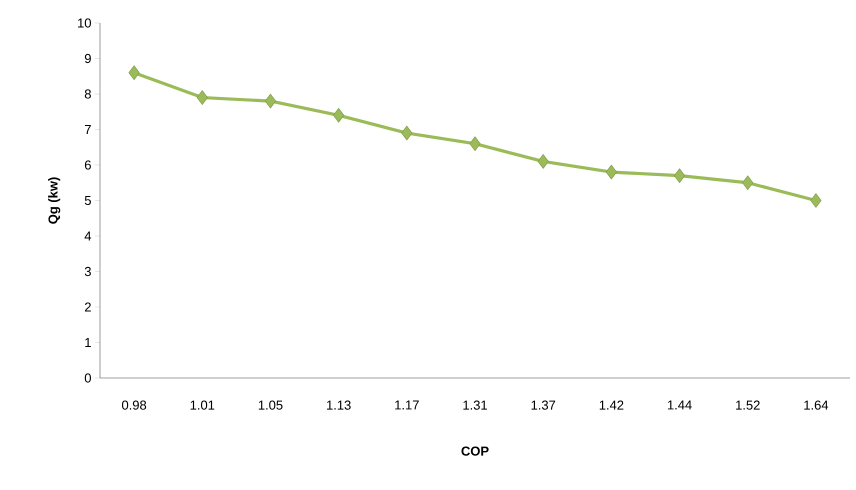  What do you see at coordinates (475, 405) in the screenshot?
I see `x-tick-label: 1.31` at bounding box center [475, 405].